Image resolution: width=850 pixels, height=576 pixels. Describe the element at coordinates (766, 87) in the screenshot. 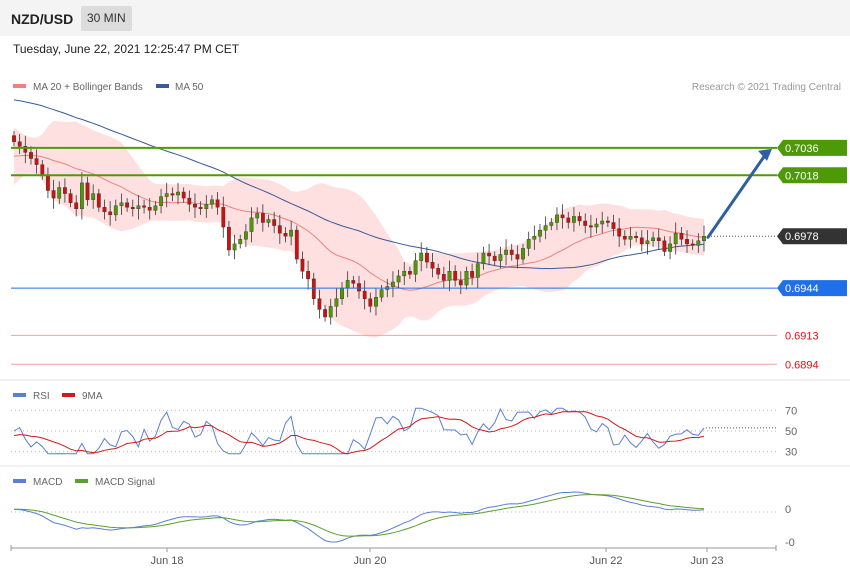

I see `copyright: Research © 2021 Trading Central` at that location.